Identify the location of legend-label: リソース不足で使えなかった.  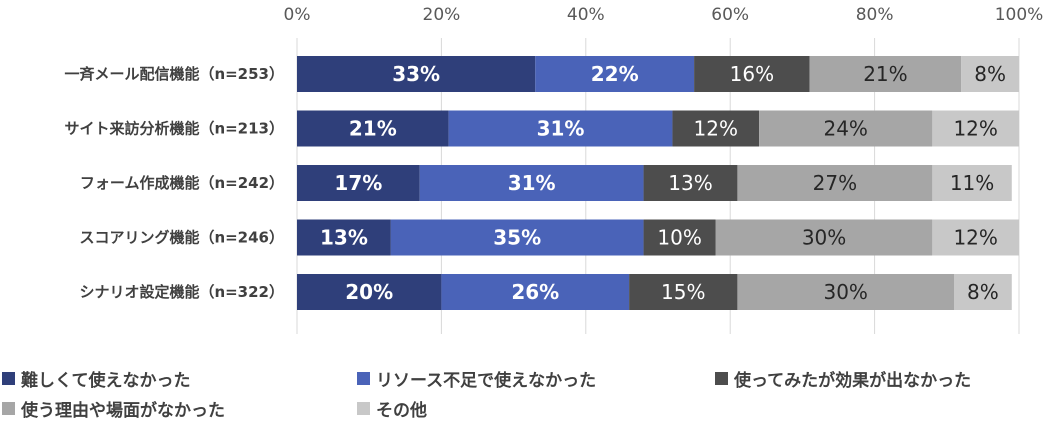
(486, 381).